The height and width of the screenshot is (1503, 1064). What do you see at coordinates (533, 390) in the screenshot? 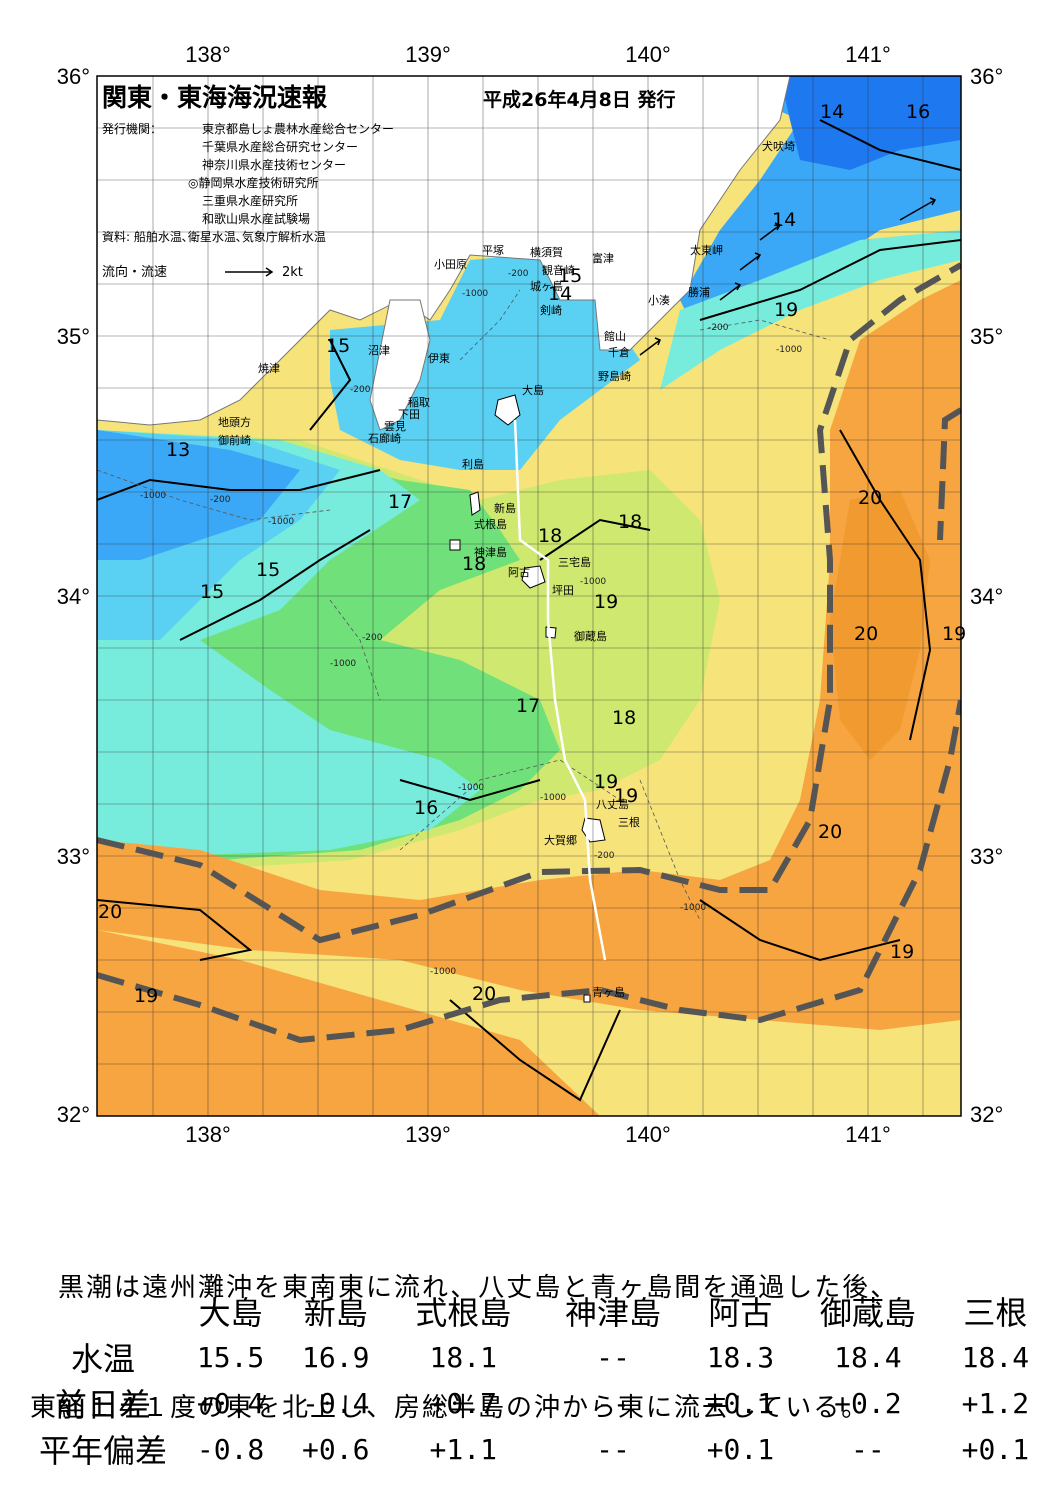
I see `place-label: 大島` at bounding box center [533, 390].